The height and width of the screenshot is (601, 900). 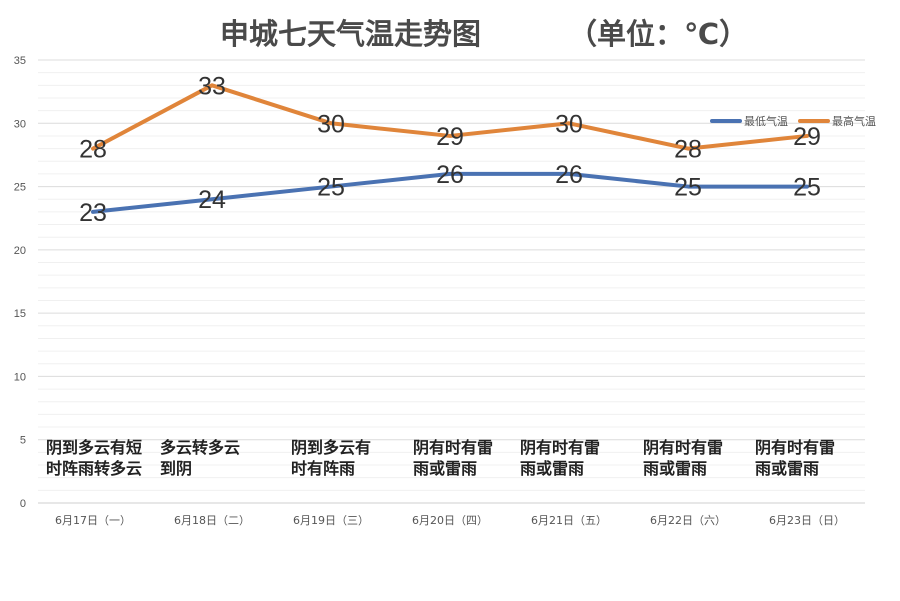 What do you see at coordinates (20, 377) in the screenshot?
I see `y-tick-label: 10` at bounding box center [20, 377].